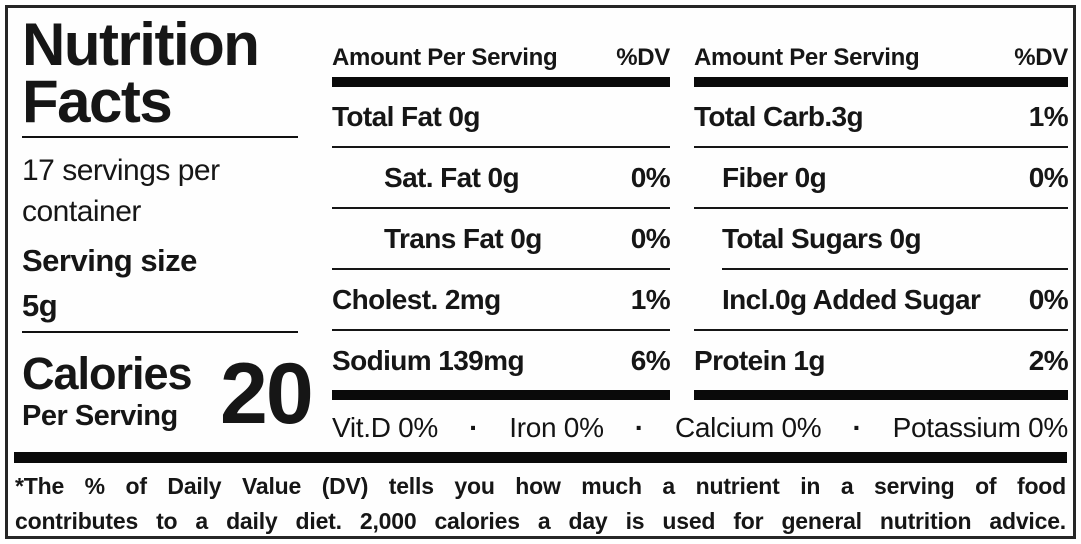 Image resolution: width=1081 pixels, height=544 pixels. I want to click on label-title-line1: Nutrition, so click(141, 44).